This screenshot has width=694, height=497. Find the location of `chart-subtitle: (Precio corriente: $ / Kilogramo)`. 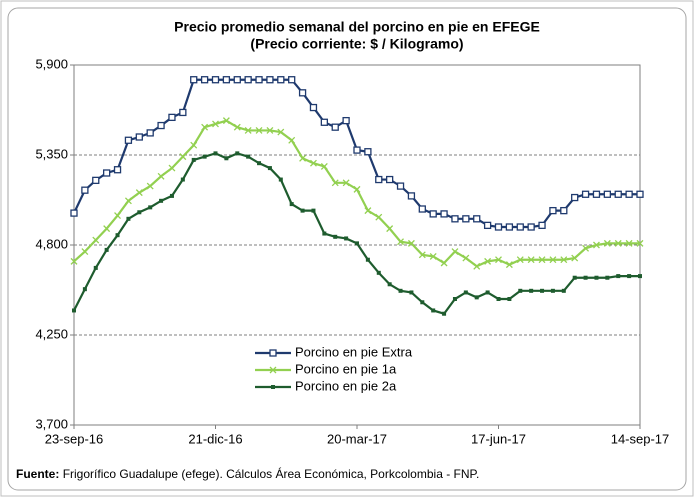

chart-subtitle: (Precio corriente: $ / Kilogramo) is located at coordinates (356, 44).